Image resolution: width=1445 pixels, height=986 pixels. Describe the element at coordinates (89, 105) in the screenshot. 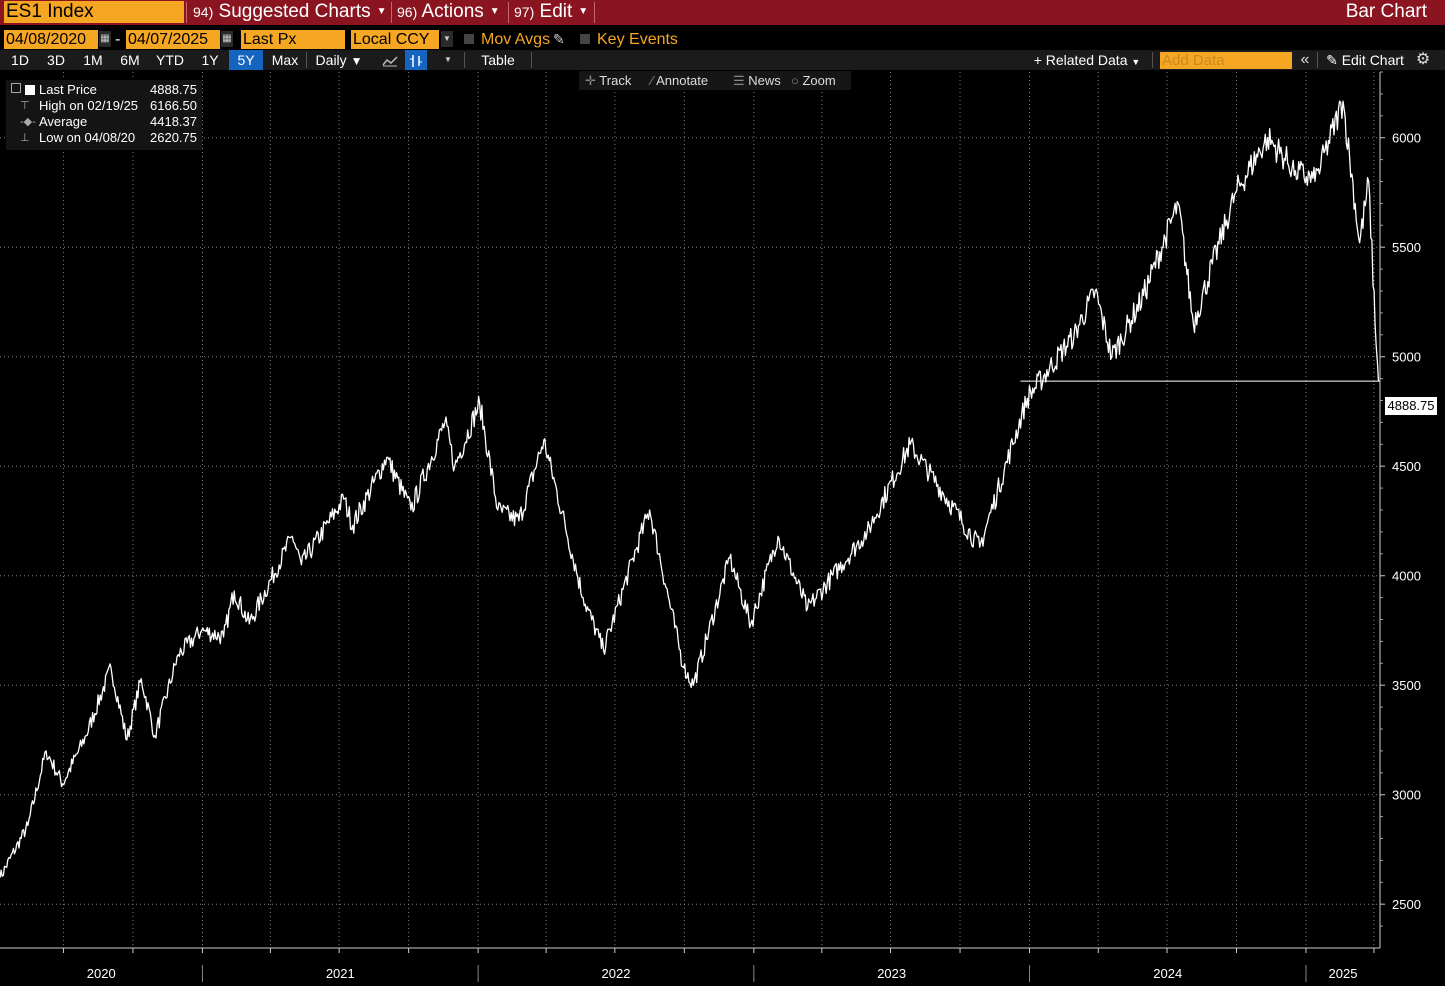

I see `legend-label: High on 02/19/25` at that location.